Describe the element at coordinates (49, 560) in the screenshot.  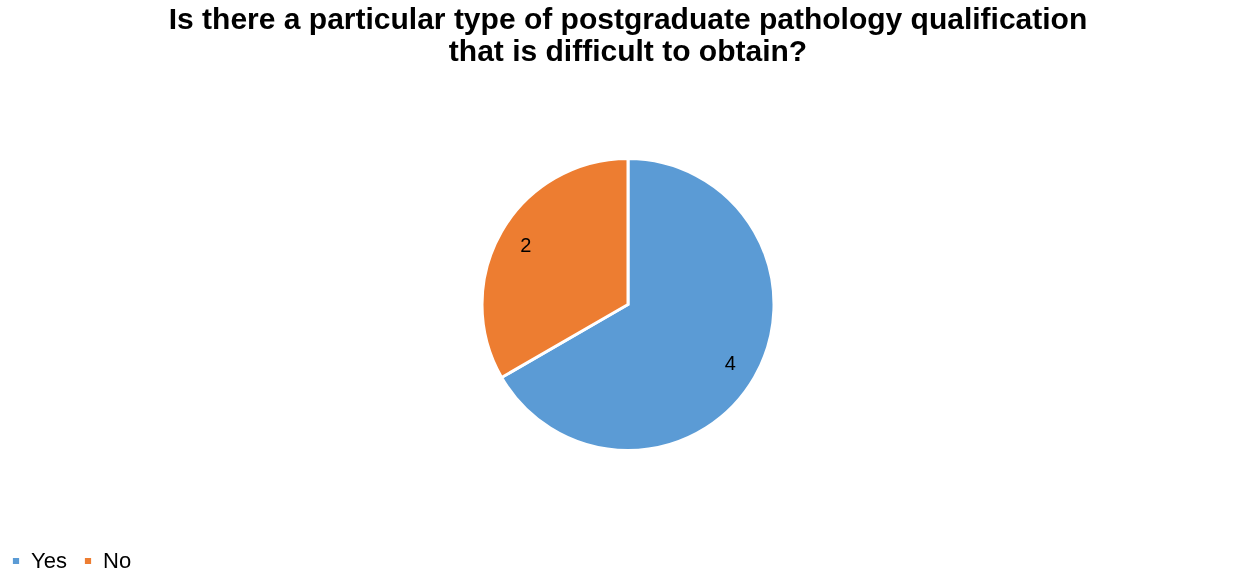
I see `legend-label: Yes` at that location.